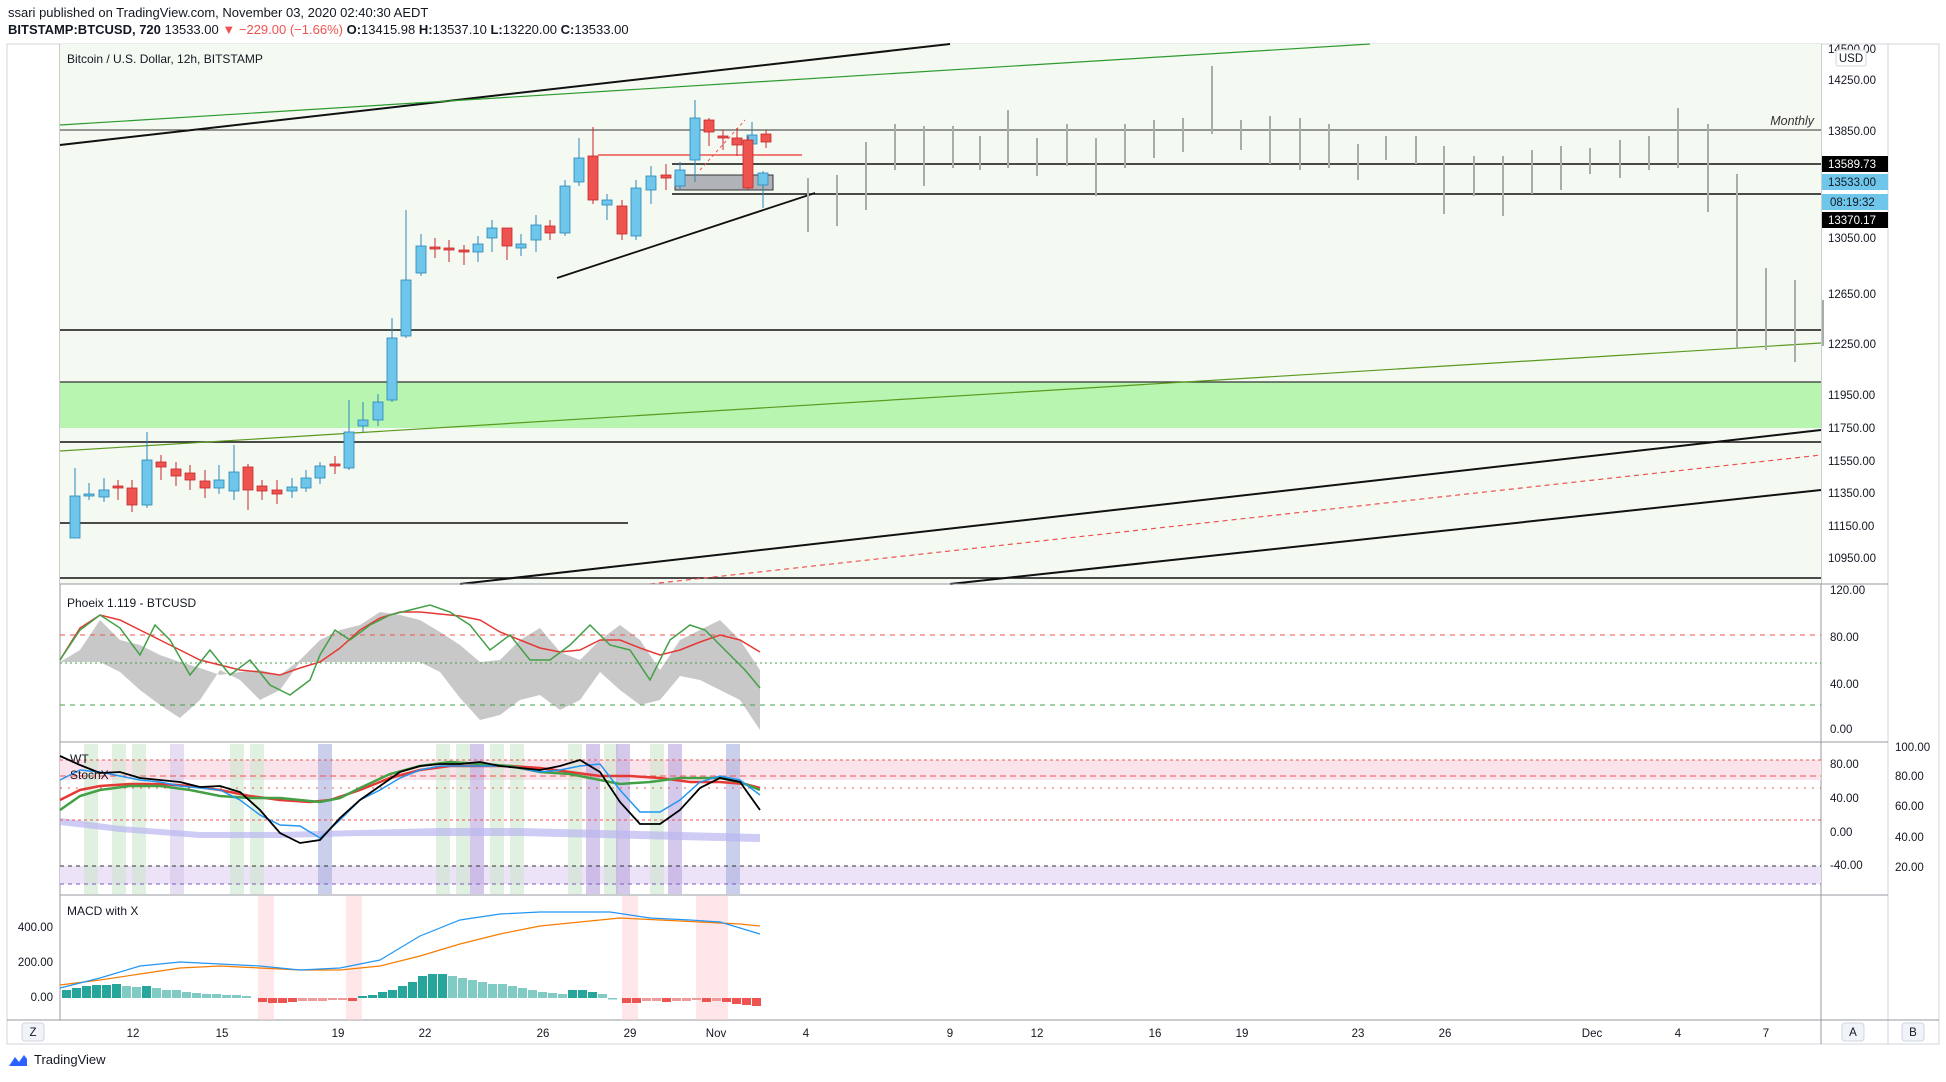  I want to click on stochx-legend: StochX, so click(89, 775).